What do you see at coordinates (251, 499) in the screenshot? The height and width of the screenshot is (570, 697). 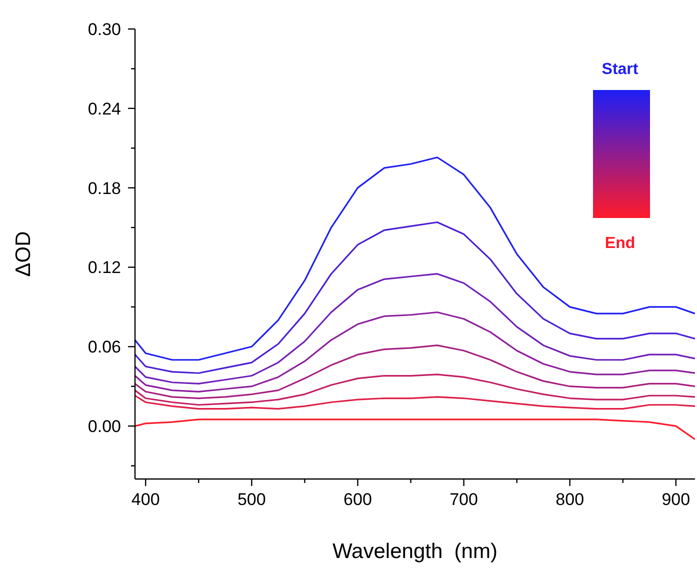 I see `x-tick-label: 500` at bounding box center [251, 499].